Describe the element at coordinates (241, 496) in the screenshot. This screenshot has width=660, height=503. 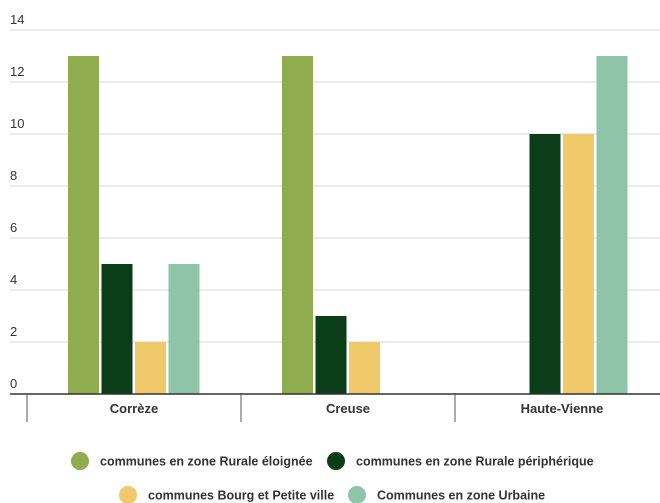
I see `legend-label: communes Bourg et Petite ville` at that location.